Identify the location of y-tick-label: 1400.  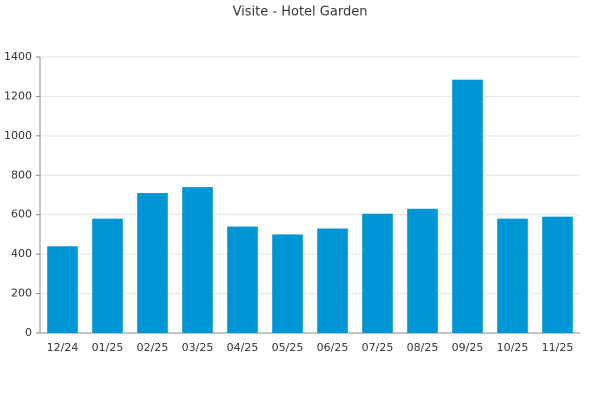
(18, 56).